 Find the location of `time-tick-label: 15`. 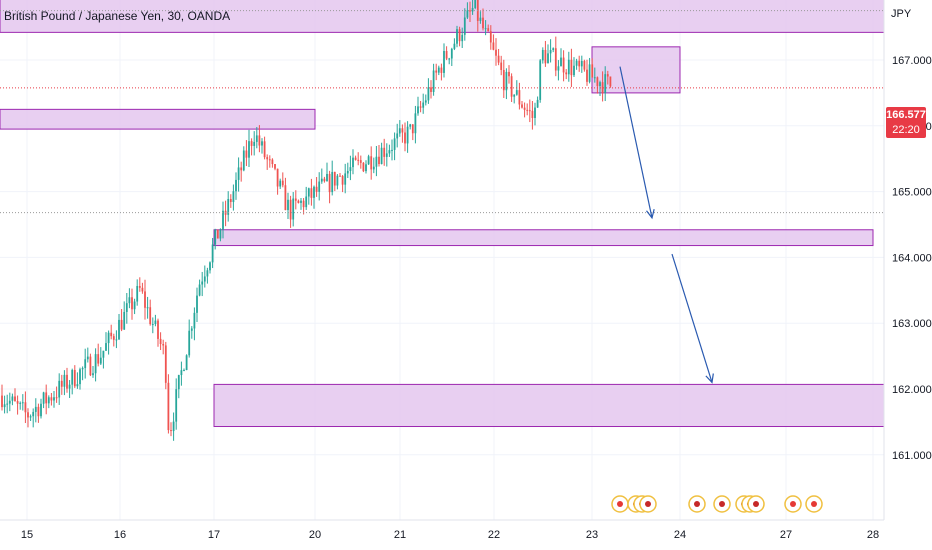

time-tick-label: 15 is located at coordinates (27, 535).